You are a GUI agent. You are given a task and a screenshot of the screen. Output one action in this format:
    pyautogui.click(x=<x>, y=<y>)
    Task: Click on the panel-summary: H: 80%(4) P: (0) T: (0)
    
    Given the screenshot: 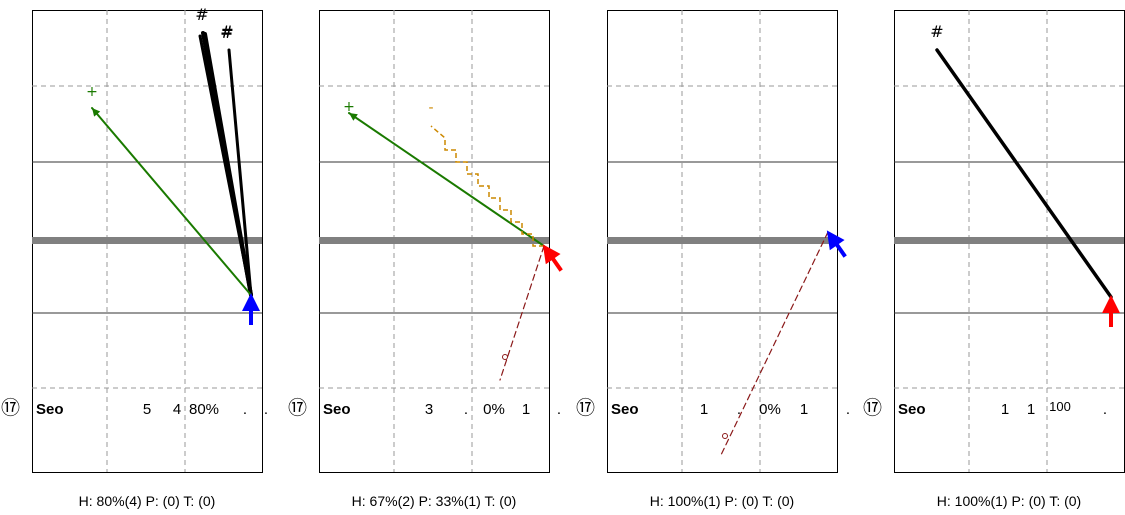 What is the action you would take?
    pyautogui.click(x=147, y=501)
    